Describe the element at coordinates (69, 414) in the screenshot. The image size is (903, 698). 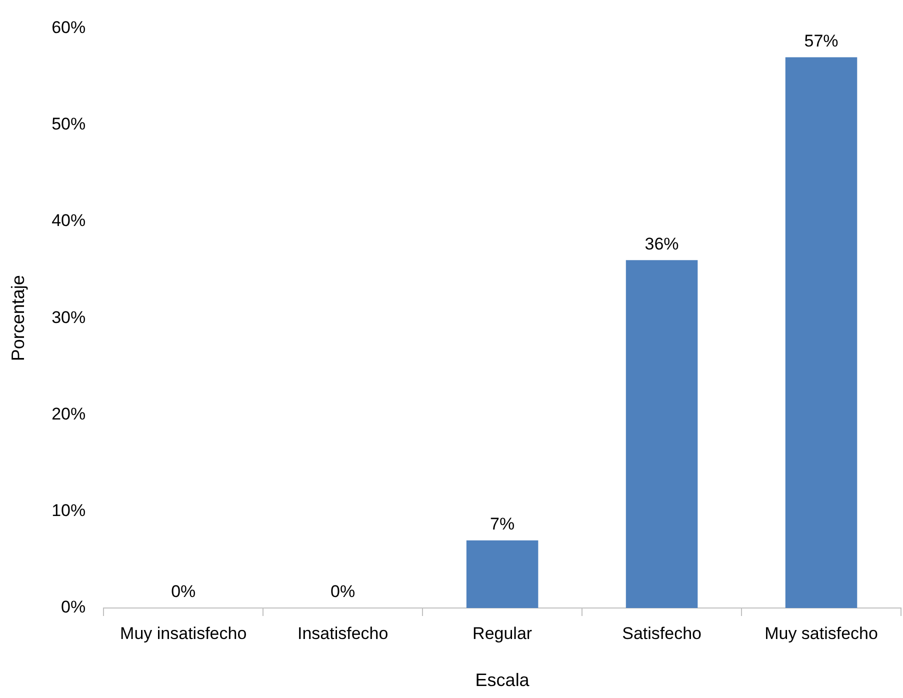
I see `y-tick-label: 20%` at that location.